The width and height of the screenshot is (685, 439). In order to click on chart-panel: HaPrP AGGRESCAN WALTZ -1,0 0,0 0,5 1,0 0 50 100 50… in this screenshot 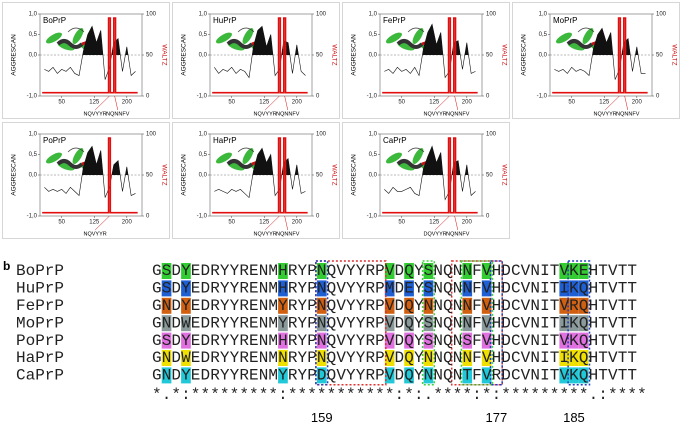, I will do `click(256, 180)`.